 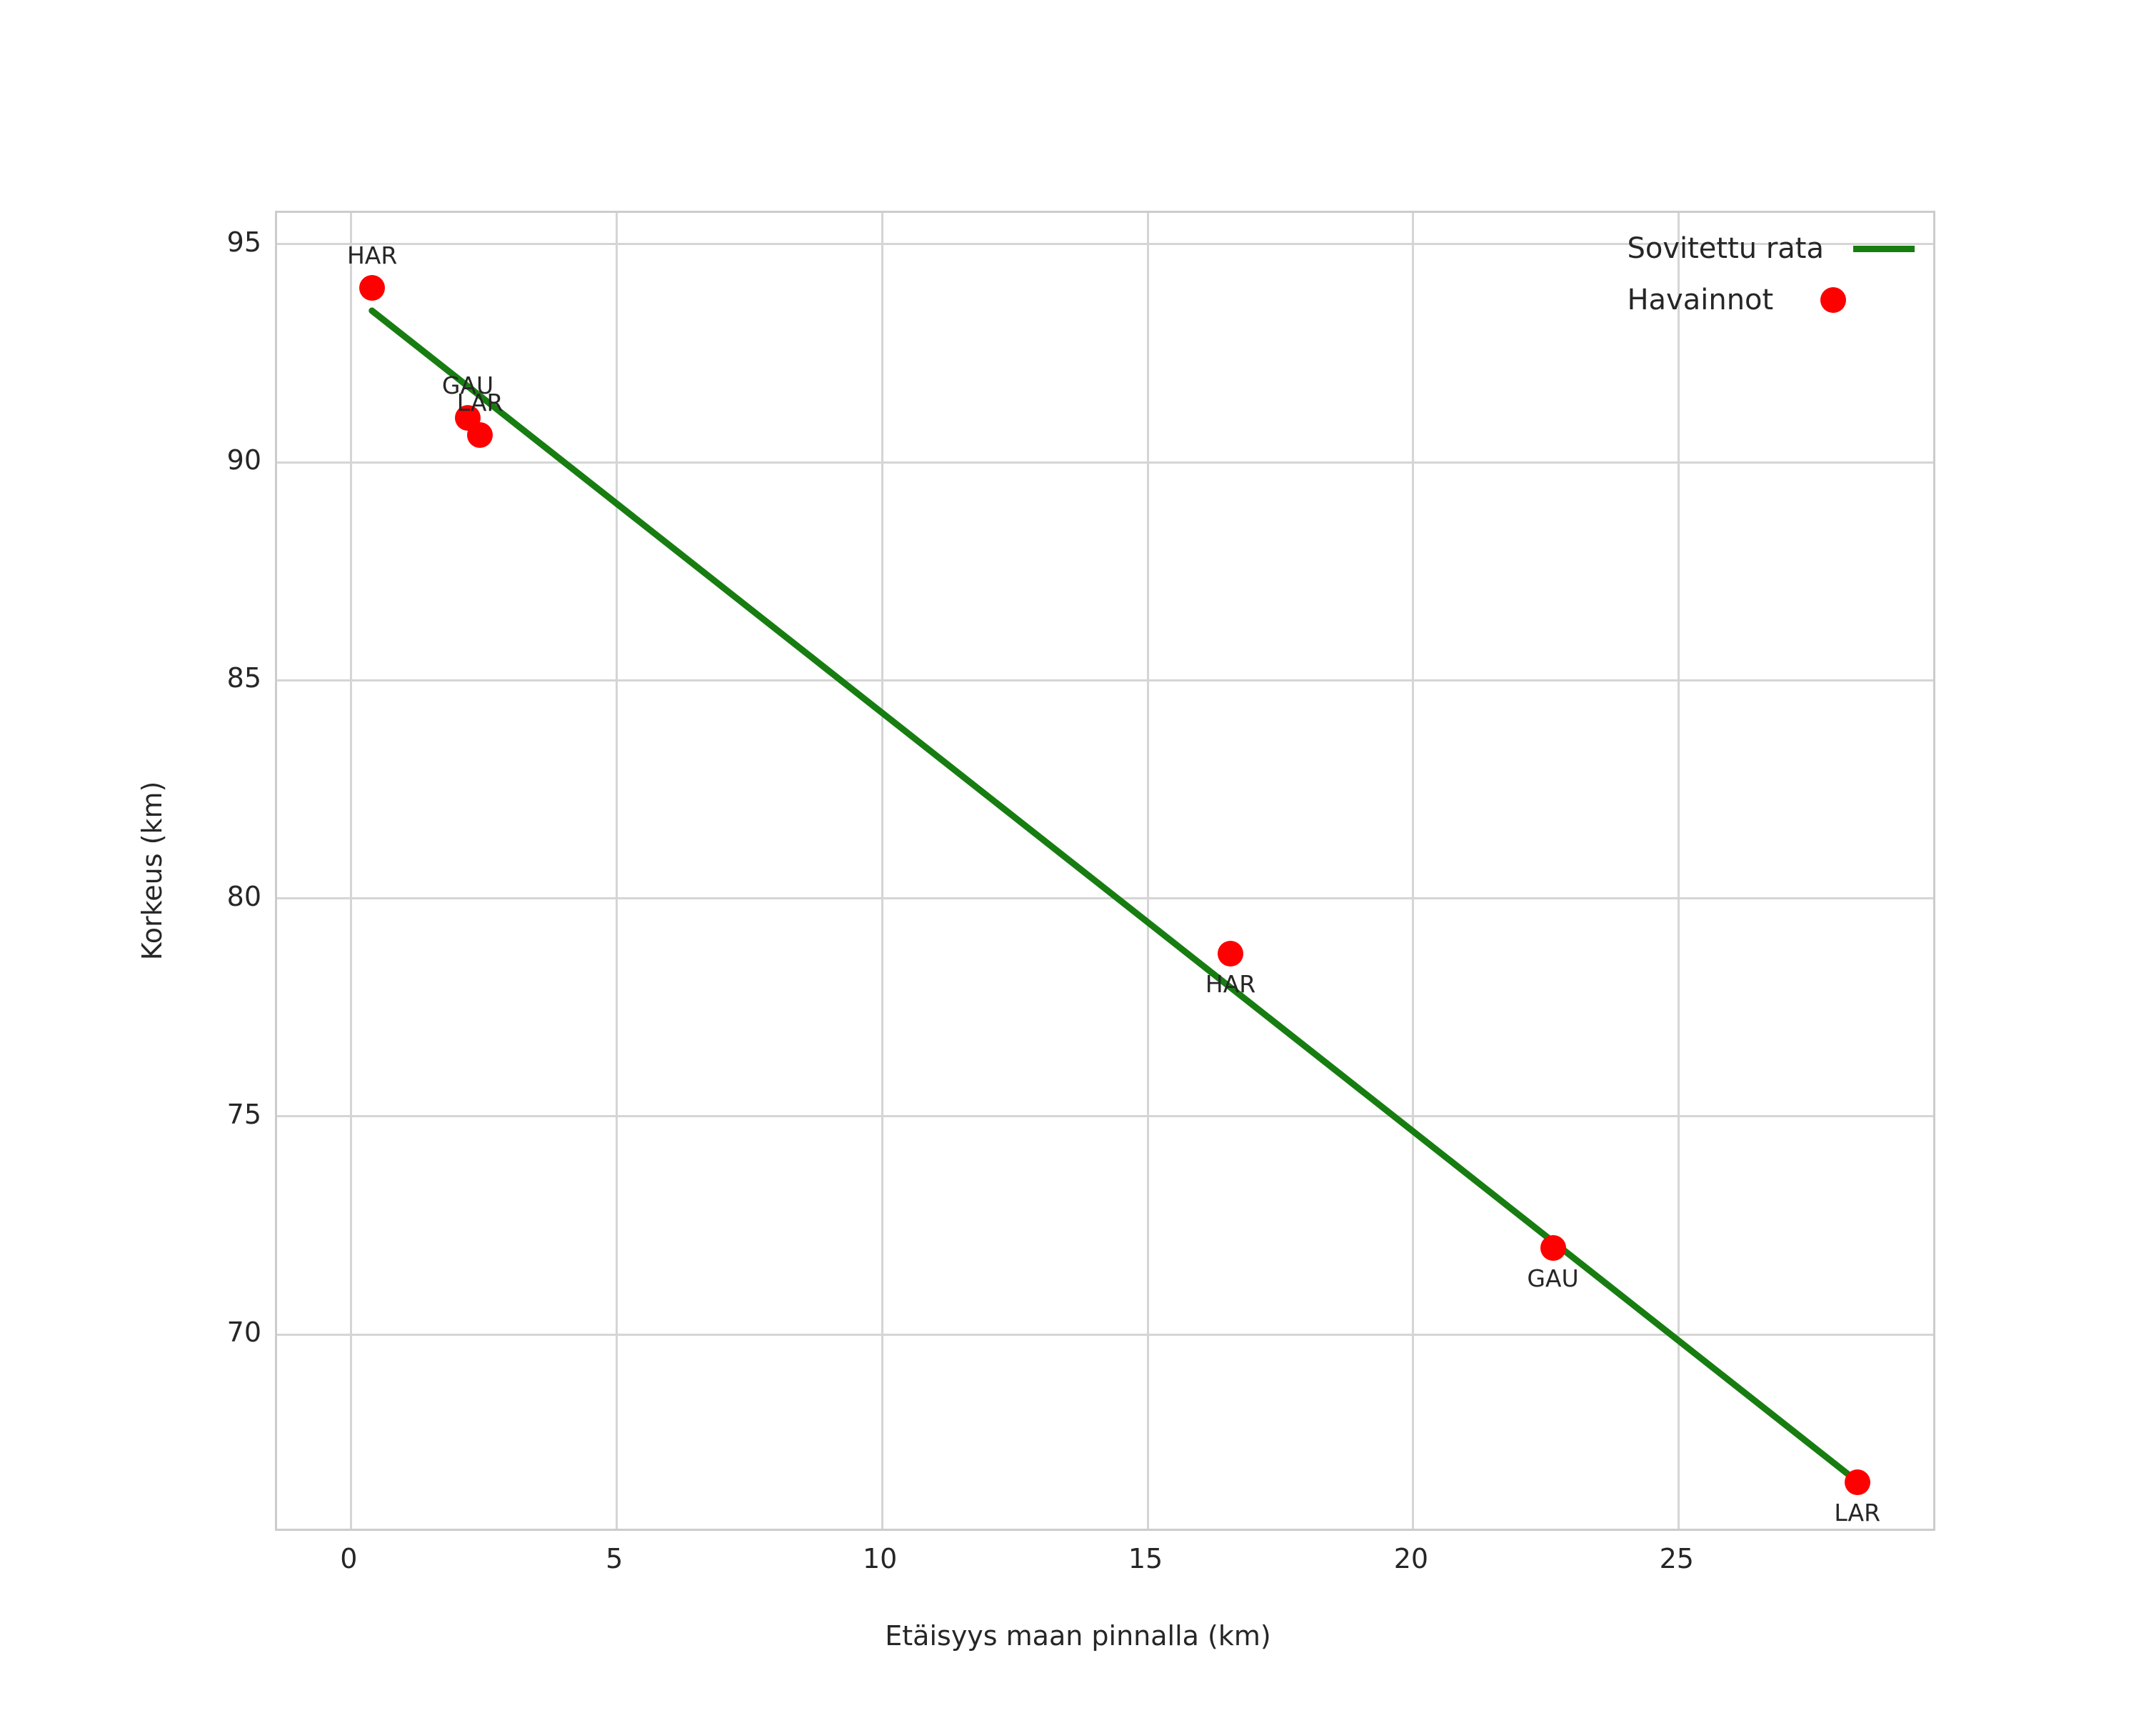 What do you see at coordinates (1726, 248) in the screenshot?
I see `legend-label-fit: Sovitettu rata` at bounding box center [1726, 248].